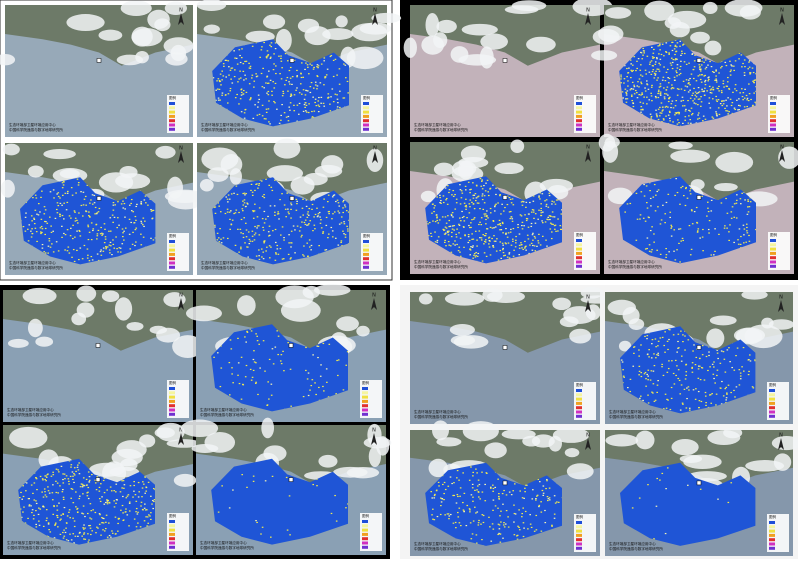 The width and height of the screenshot is (798, 563). I want to click on site-marker, so click(505, 197).